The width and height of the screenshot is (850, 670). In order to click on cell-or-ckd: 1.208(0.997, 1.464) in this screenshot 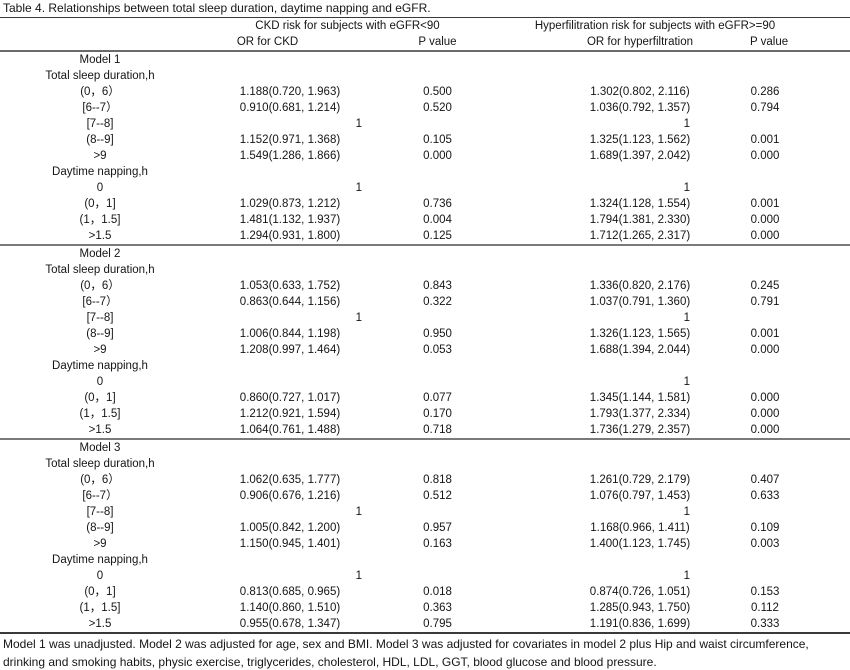, I will do `click(290, 350)`.